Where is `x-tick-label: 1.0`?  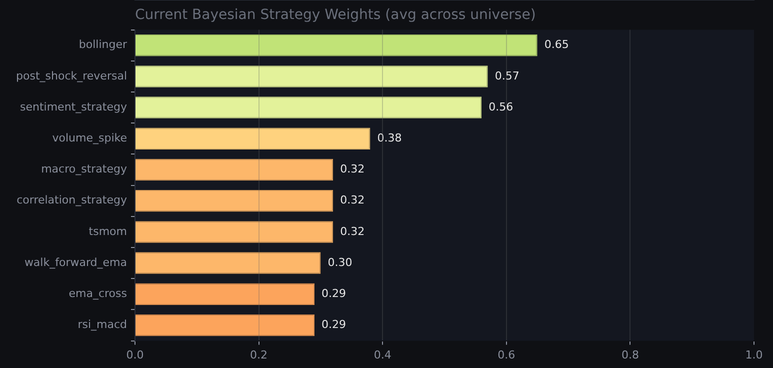
x-tick-label: 1.0 is located at coordinates (754, 355).